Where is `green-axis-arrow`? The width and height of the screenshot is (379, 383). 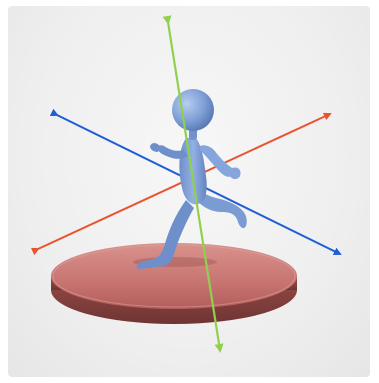 green-axis-arrow is located at coordinates (193, 184).